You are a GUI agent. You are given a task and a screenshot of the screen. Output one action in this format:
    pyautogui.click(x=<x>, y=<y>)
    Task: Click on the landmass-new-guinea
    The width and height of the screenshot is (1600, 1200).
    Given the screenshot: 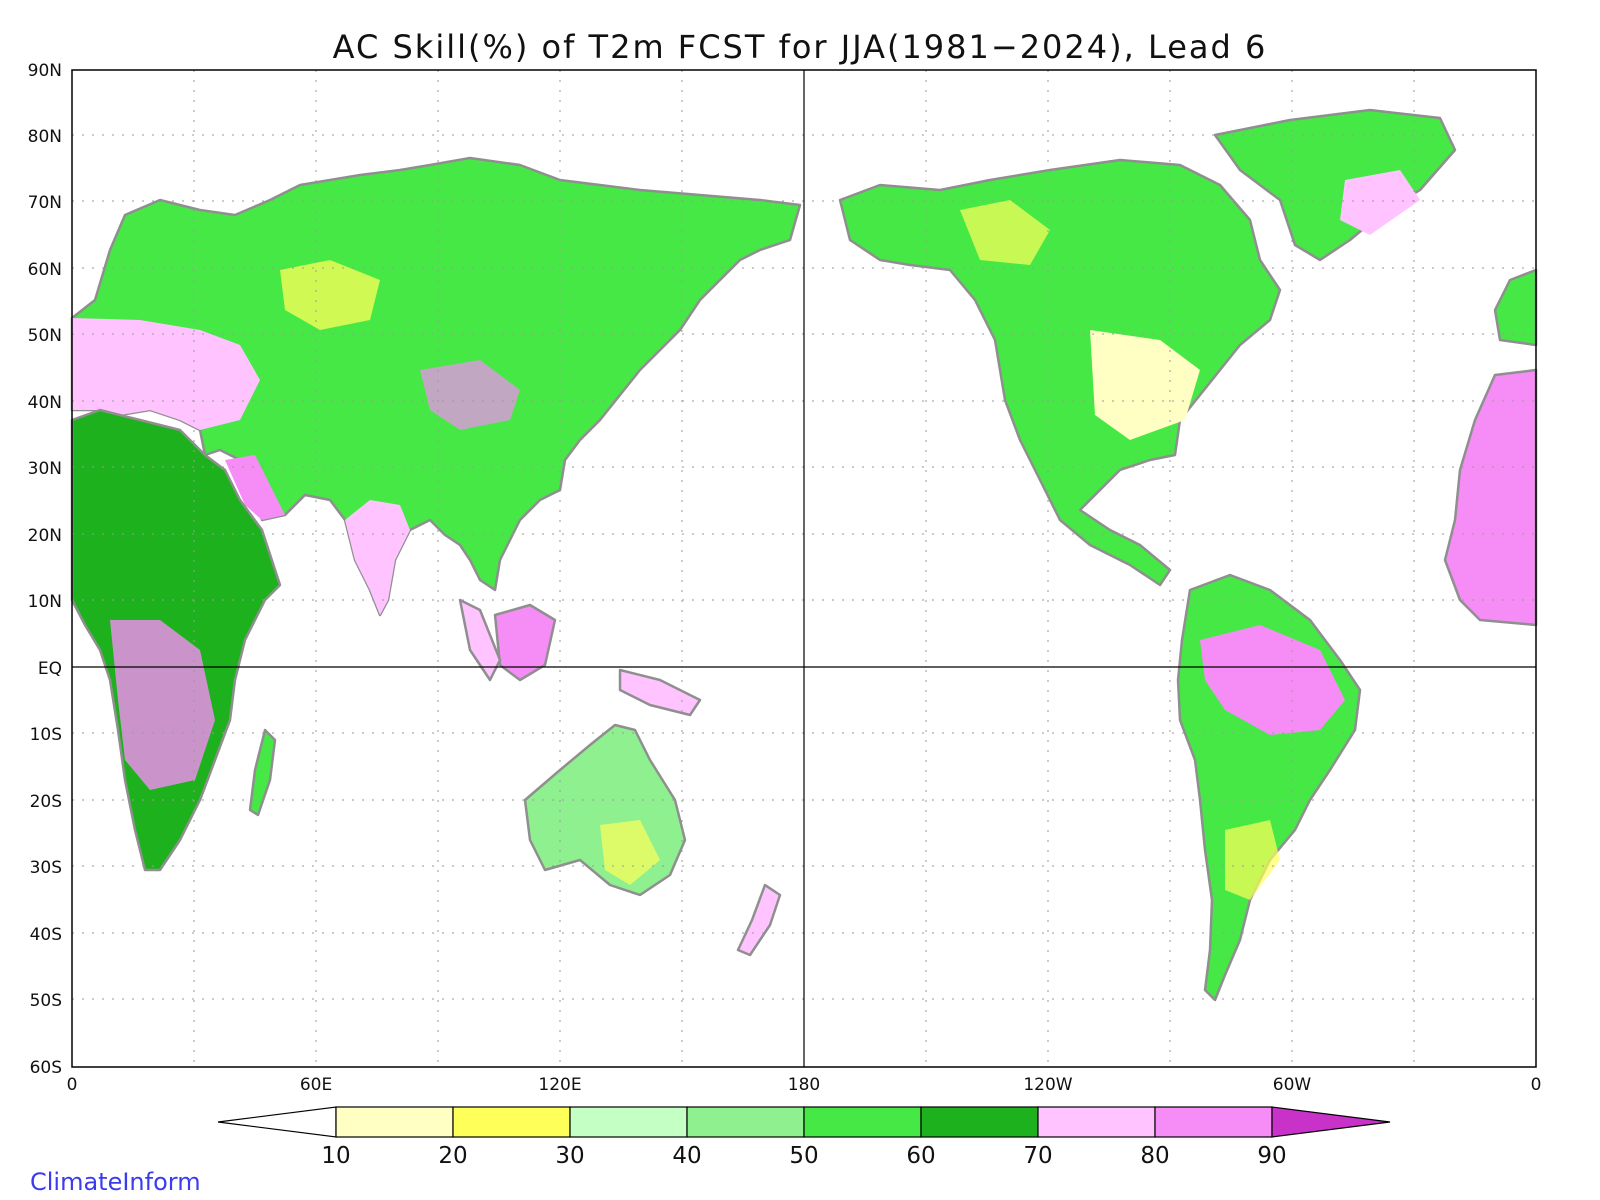 What is the action you would take?
    pyautogui.click(x=660, y=692)
    